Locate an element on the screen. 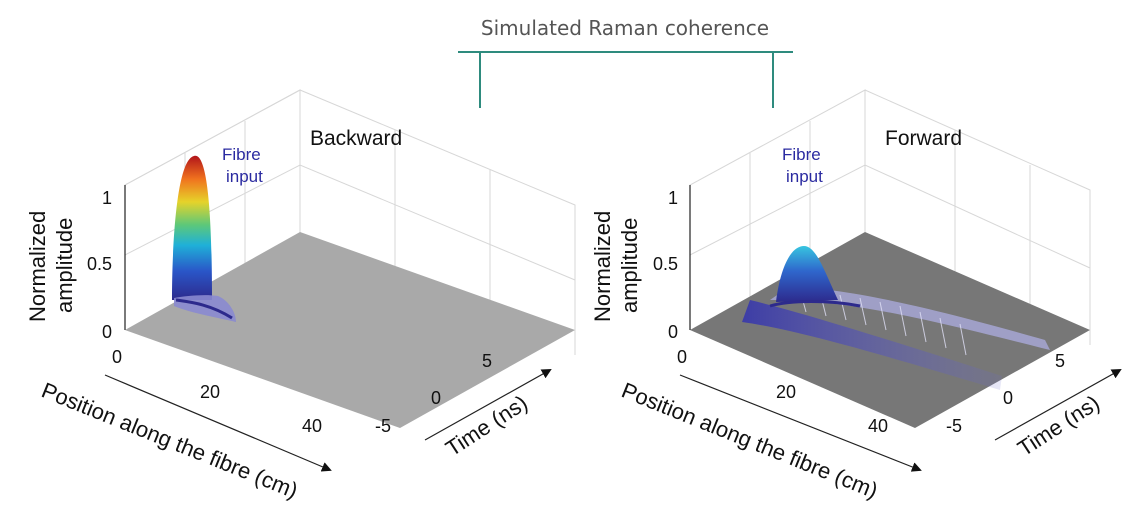 This screenshot has height=511, width=1130. forward-y-tick-0: -5 is located at coordinates (954, 426).